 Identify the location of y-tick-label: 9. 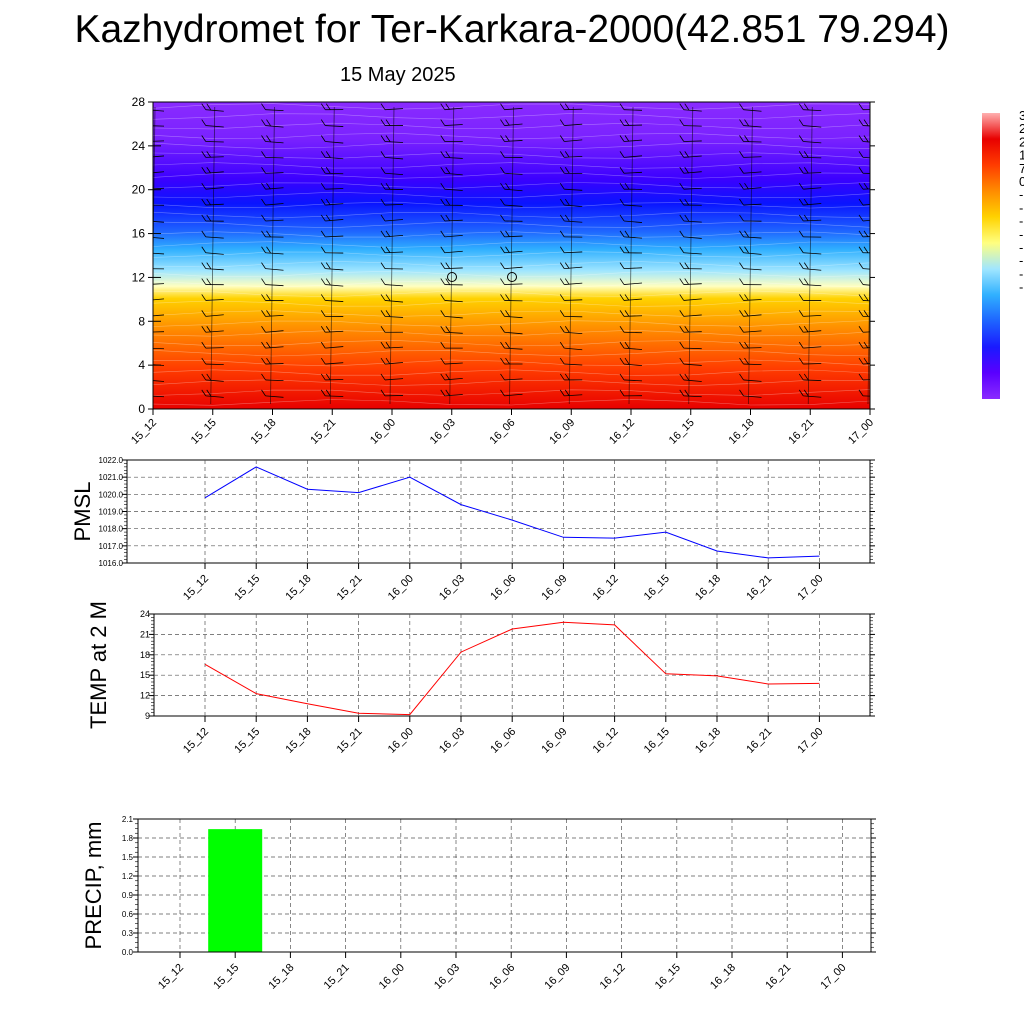
(147, 716).